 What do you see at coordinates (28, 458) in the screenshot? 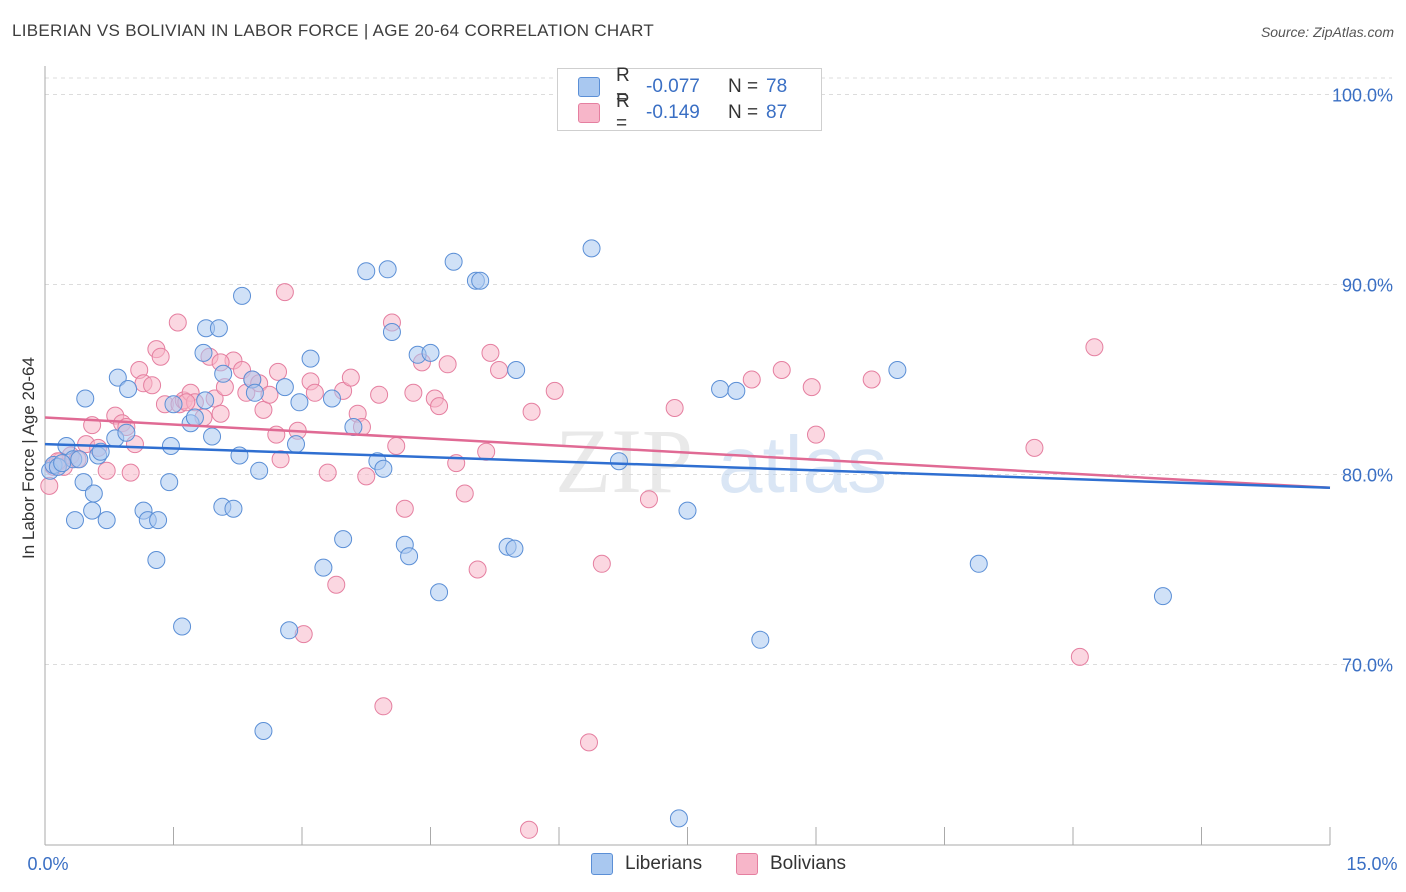
I see `y-axis-label: In Labor Force | Age 20-64` at bounding box center [28, 458].